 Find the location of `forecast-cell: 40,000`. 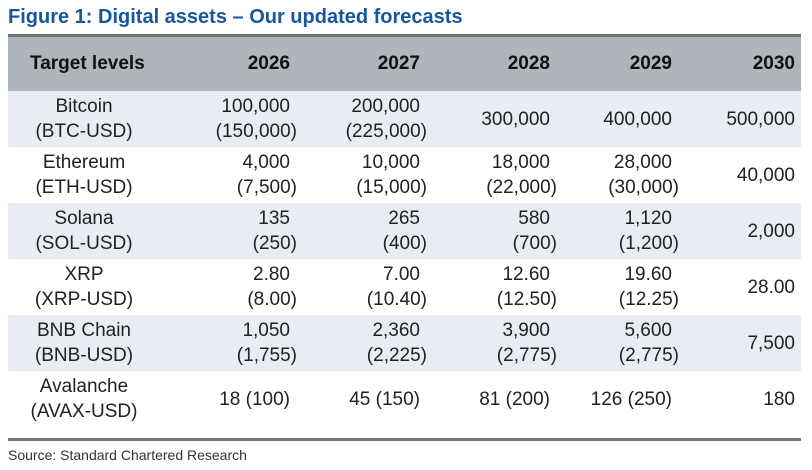

forecast-cell: 40,000 is located at coordinates (739, 175).